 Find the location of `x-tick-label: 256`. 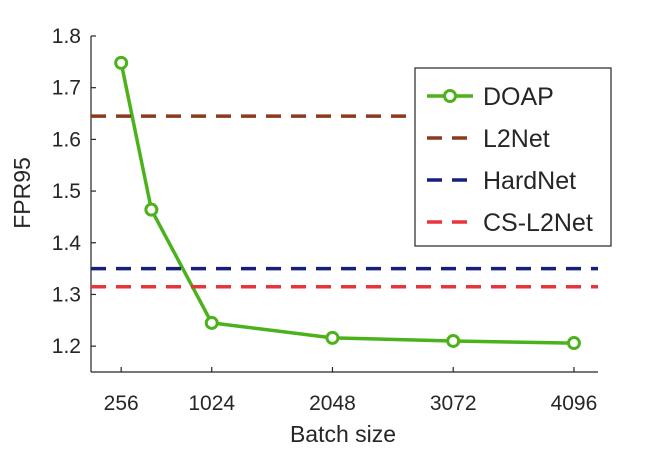

x-tick-label: 256 is located at coordinates (121, 403).